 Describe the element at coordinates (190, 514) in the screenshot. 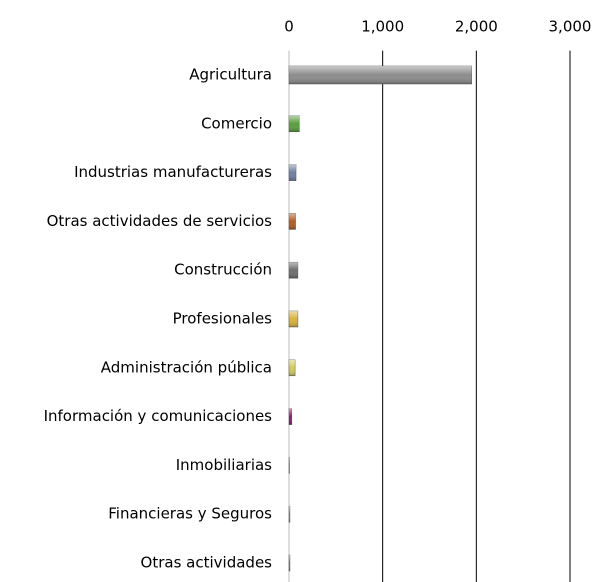

I see `y-tick-label: Financieras y Seguros` at that location.